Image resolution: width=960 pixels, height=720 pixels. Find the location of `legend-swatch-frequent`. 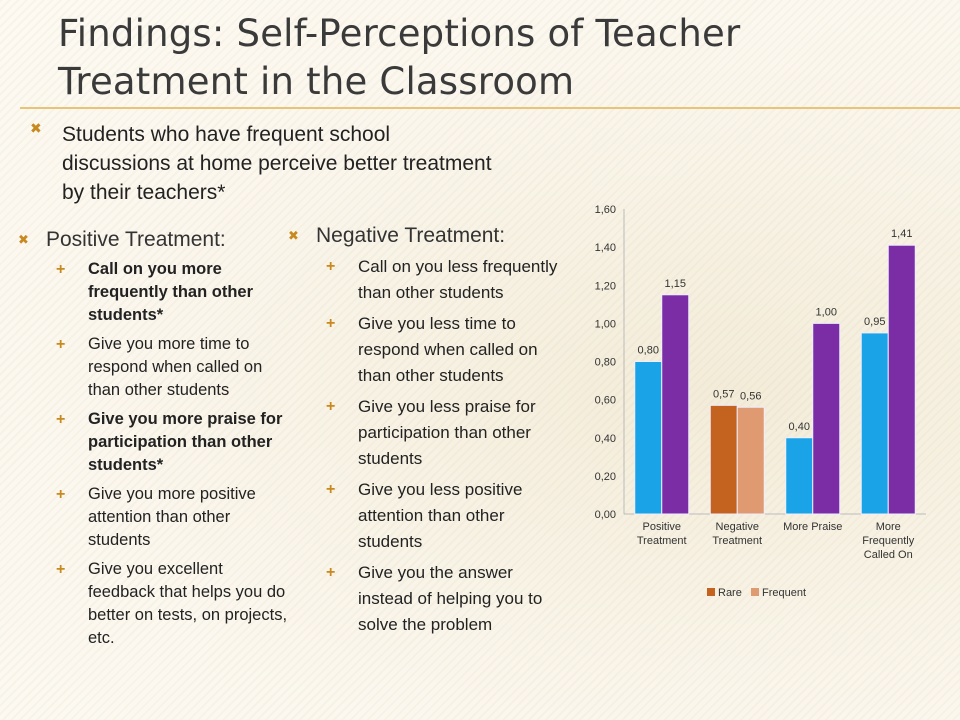

legend-swatch-frequent is located at coordinates (755, 592).